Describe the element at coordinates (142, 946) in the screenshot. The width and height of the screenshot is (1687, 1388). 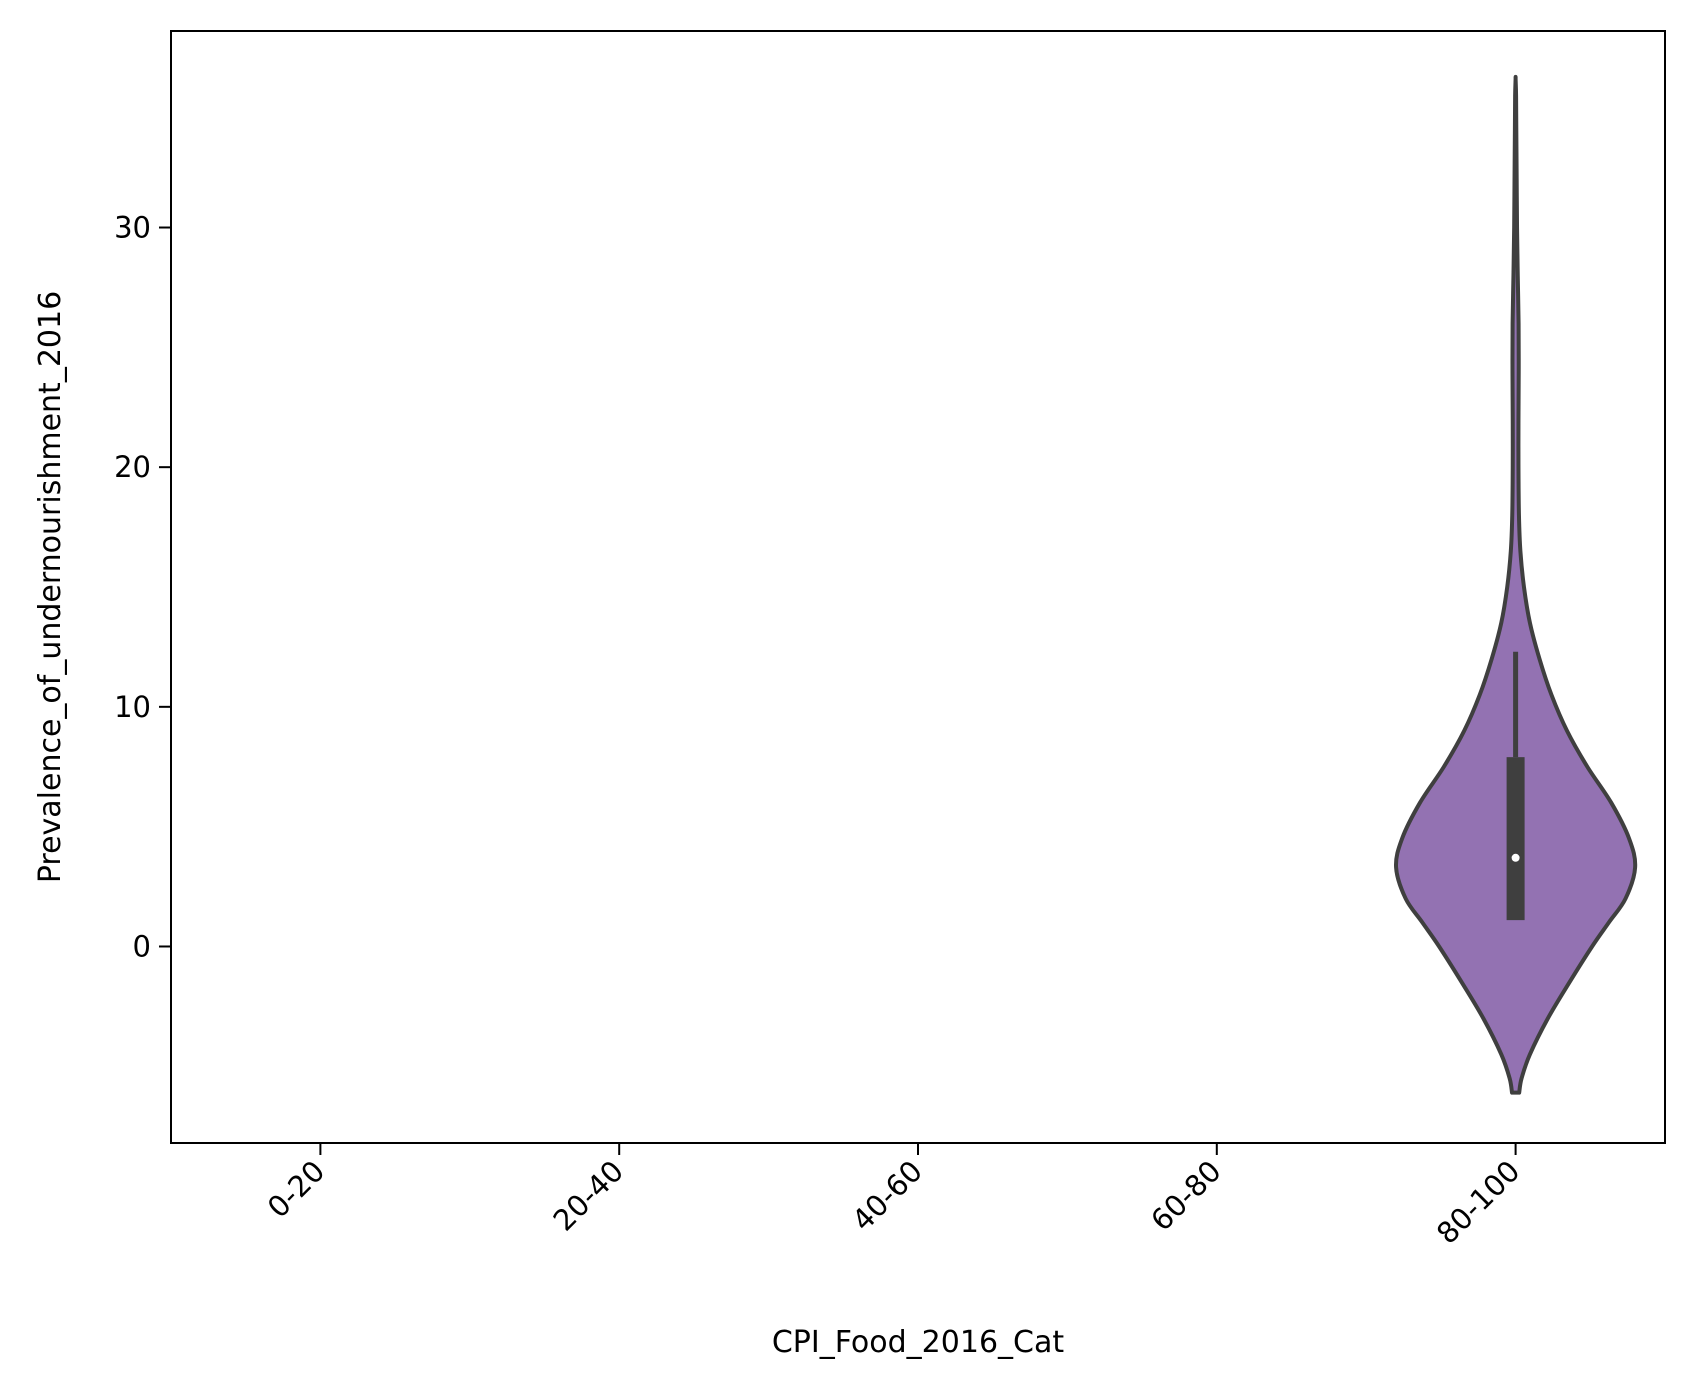
I see `y-tick-label: 0` at that location.